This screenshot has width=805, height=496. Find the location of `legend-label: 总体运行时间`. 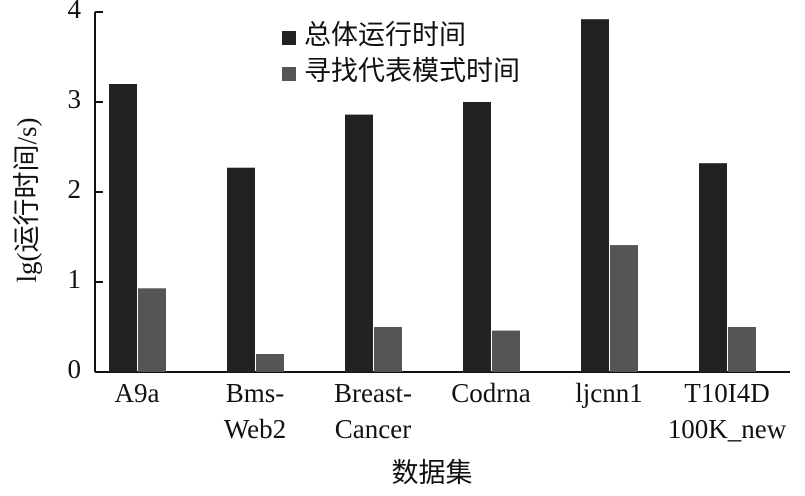

legend-label: 总体运行时间 is located at coordinates (385, 35).